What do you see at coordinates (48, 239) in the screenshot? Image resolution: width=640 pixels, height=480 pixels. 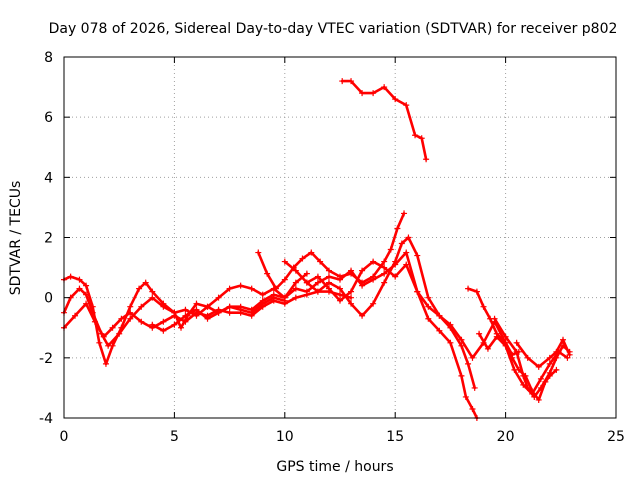 I see `y-tick-label: 2` at bounding box center [48, 239].